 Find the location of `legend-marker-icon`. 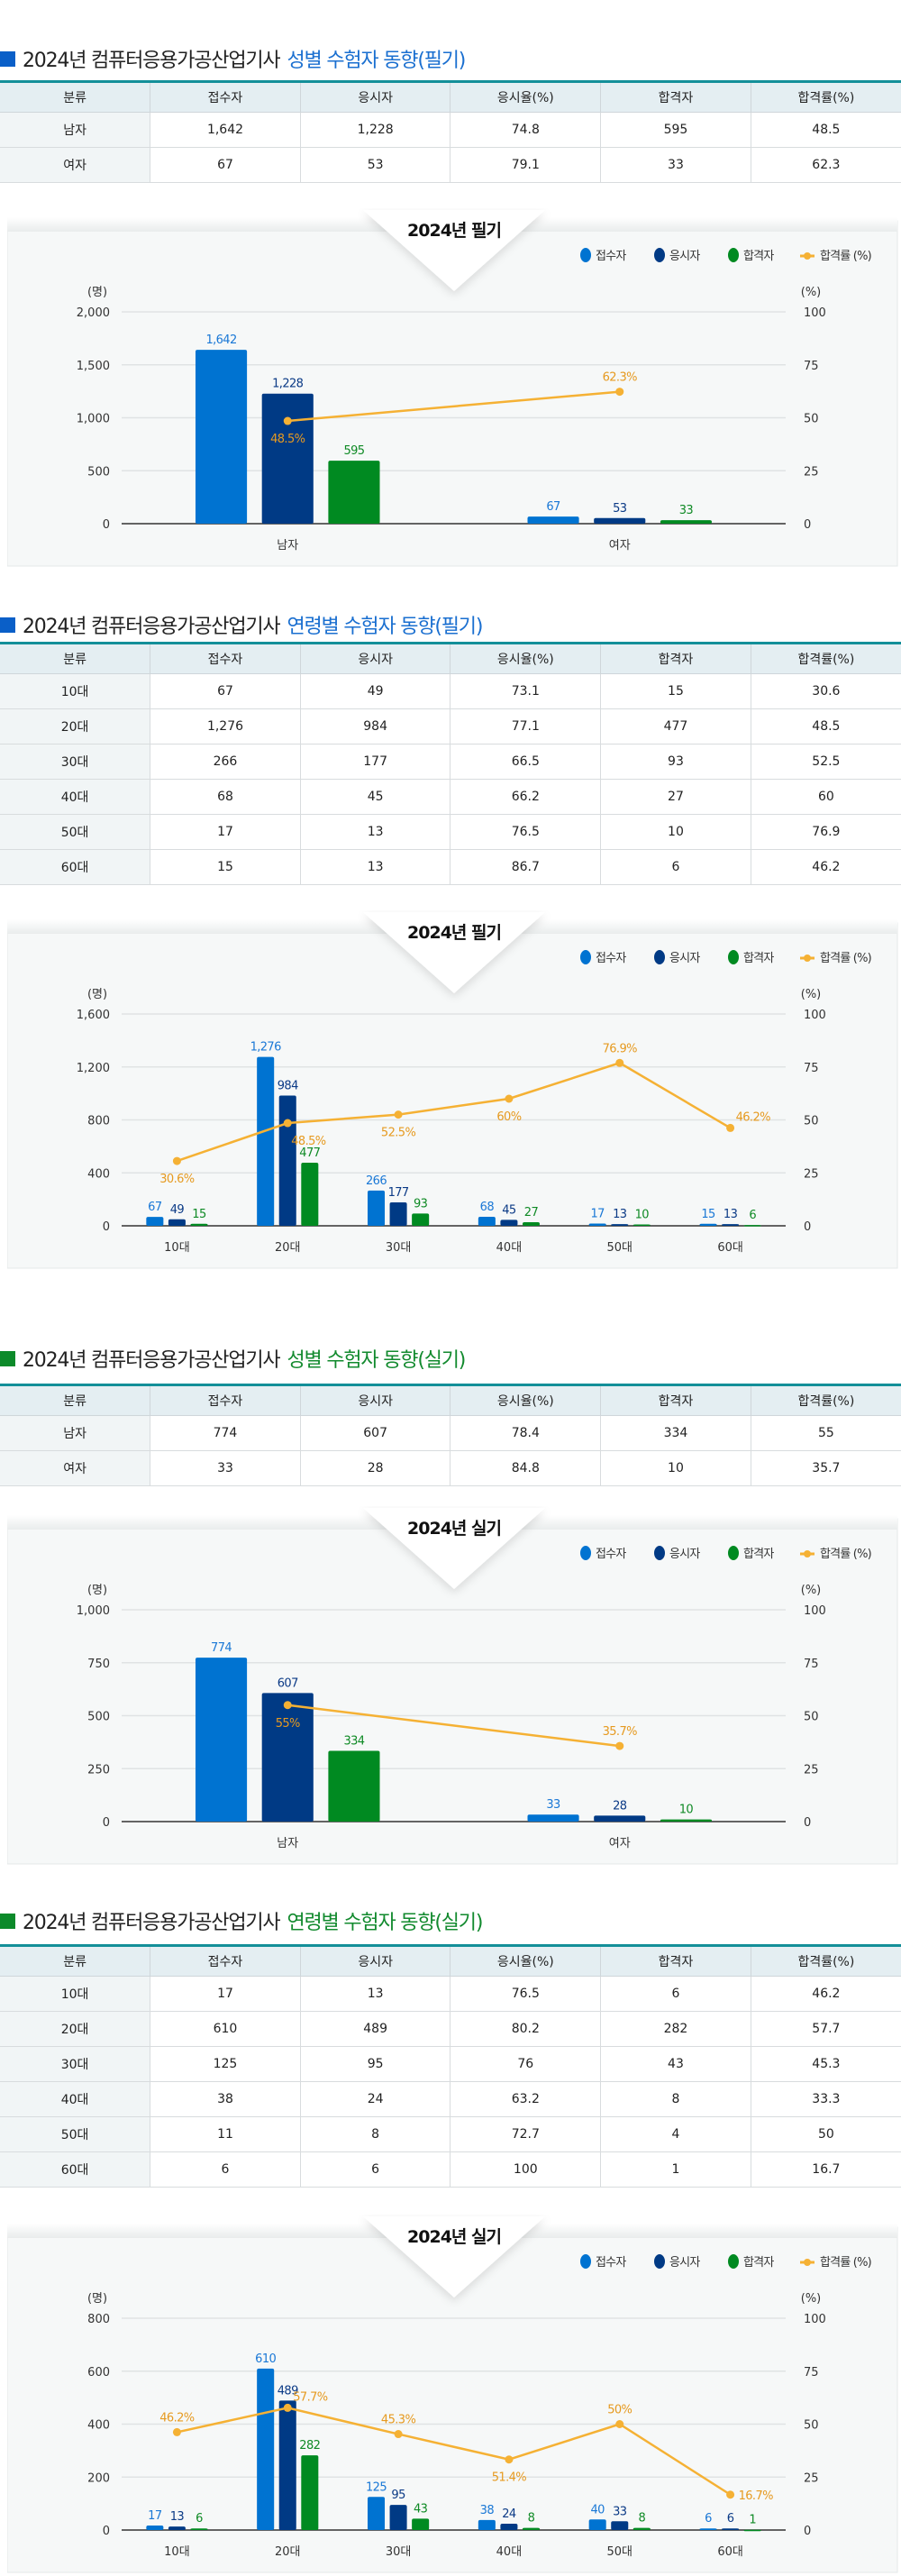

legend-marker-icon is located at coordinates (807, 959).